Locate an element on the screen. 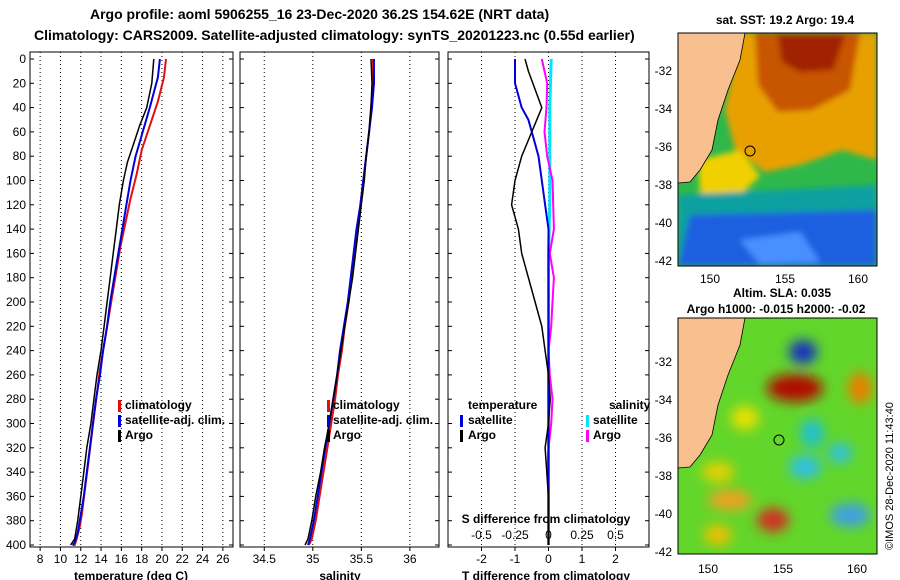  legend-swatch-s-satellite is located at coordinates (587, 421).